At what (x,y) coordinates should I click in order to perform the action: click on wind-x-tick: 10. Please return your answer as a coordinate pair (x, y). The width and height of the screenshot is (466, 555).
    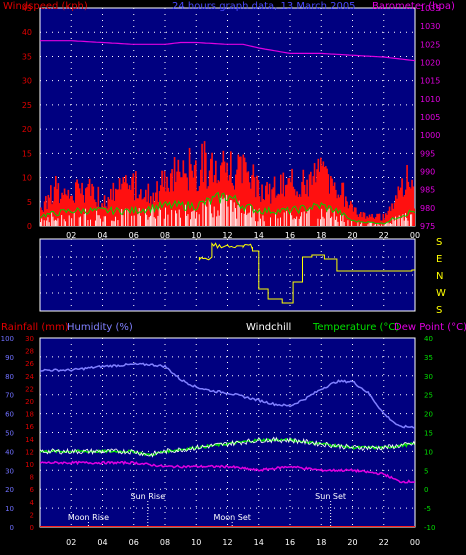
    Looking at the image, I should click on (196, 235).